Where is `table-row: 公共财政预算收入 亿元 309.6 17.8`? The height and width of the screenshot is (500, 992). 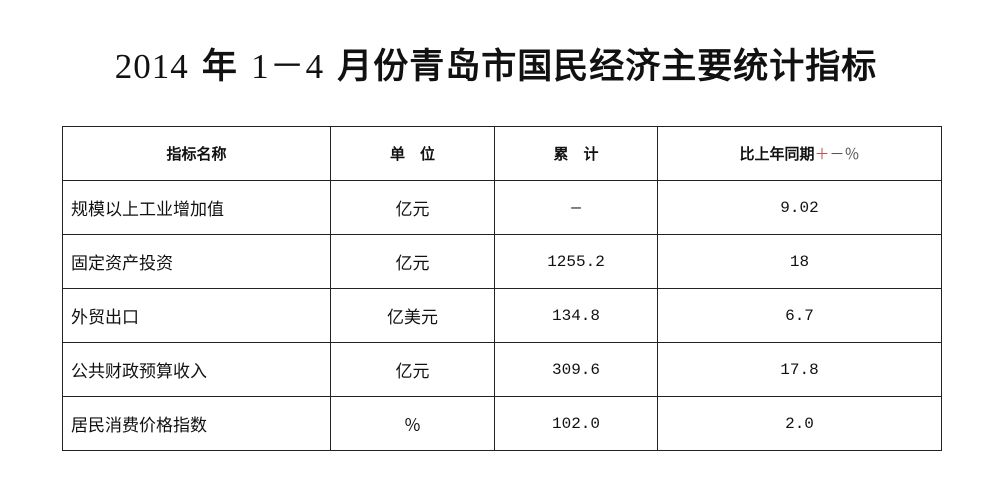
table-row: 公共财政预算收入 亿元 309.6 17.8 is located at coordinates (502, 369).